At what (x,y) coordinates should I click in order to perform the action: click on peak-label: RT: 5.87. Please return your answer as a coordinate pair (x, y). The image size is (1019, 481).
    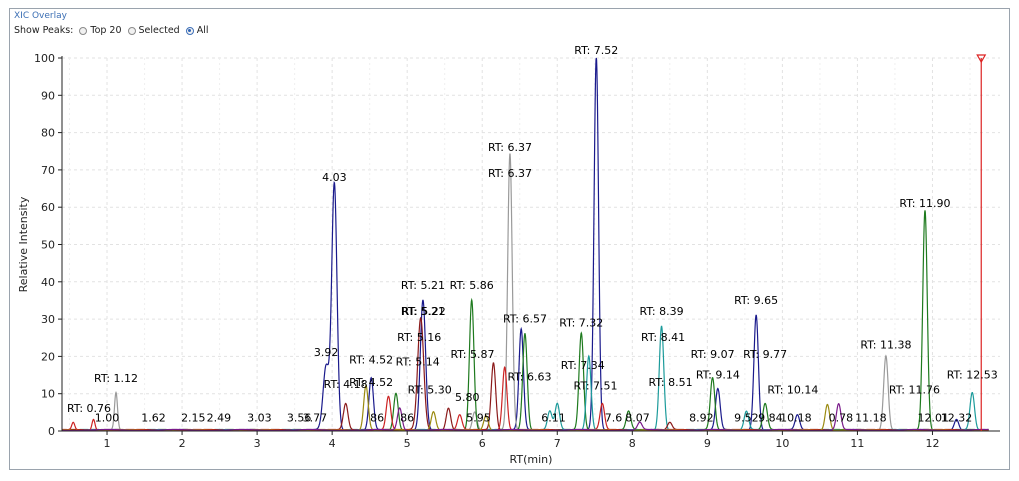
    Looking at the image, I should click on (472, 354).